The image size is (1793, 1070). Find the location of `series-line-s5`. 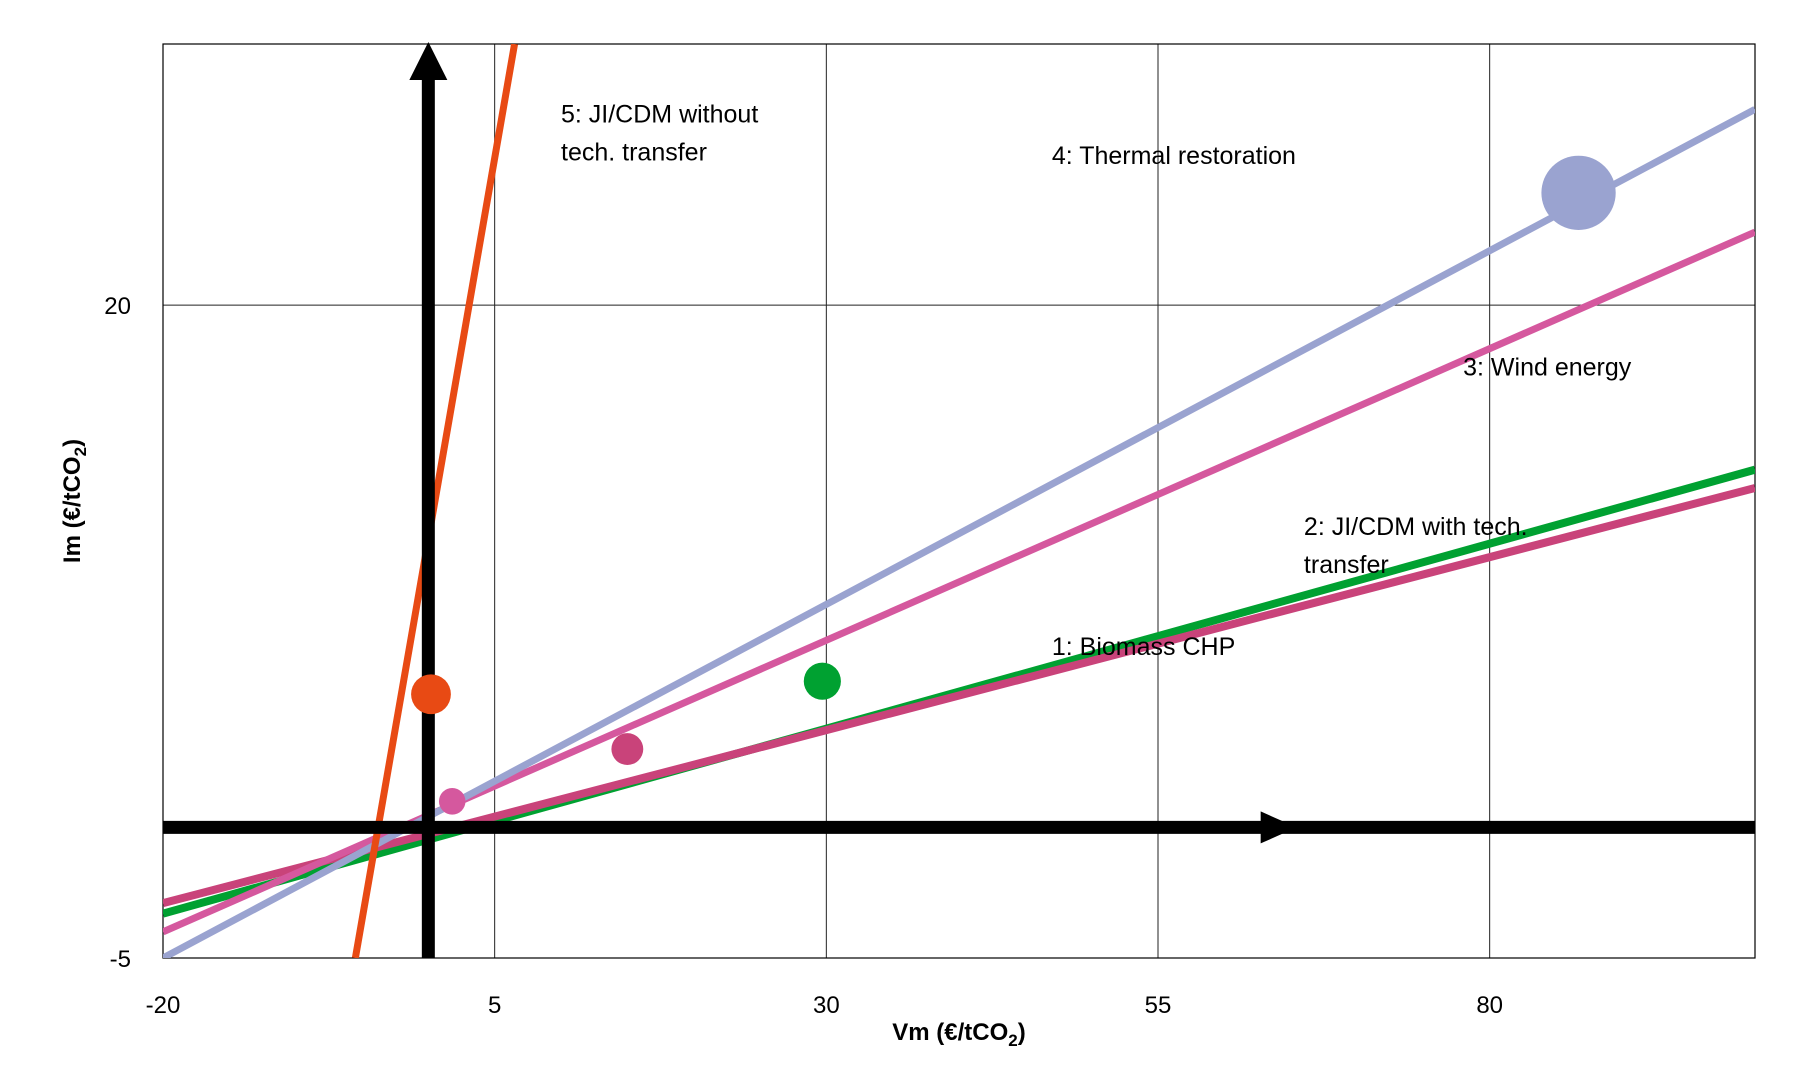

series-line-s5 is located at coordinates (435, 501).